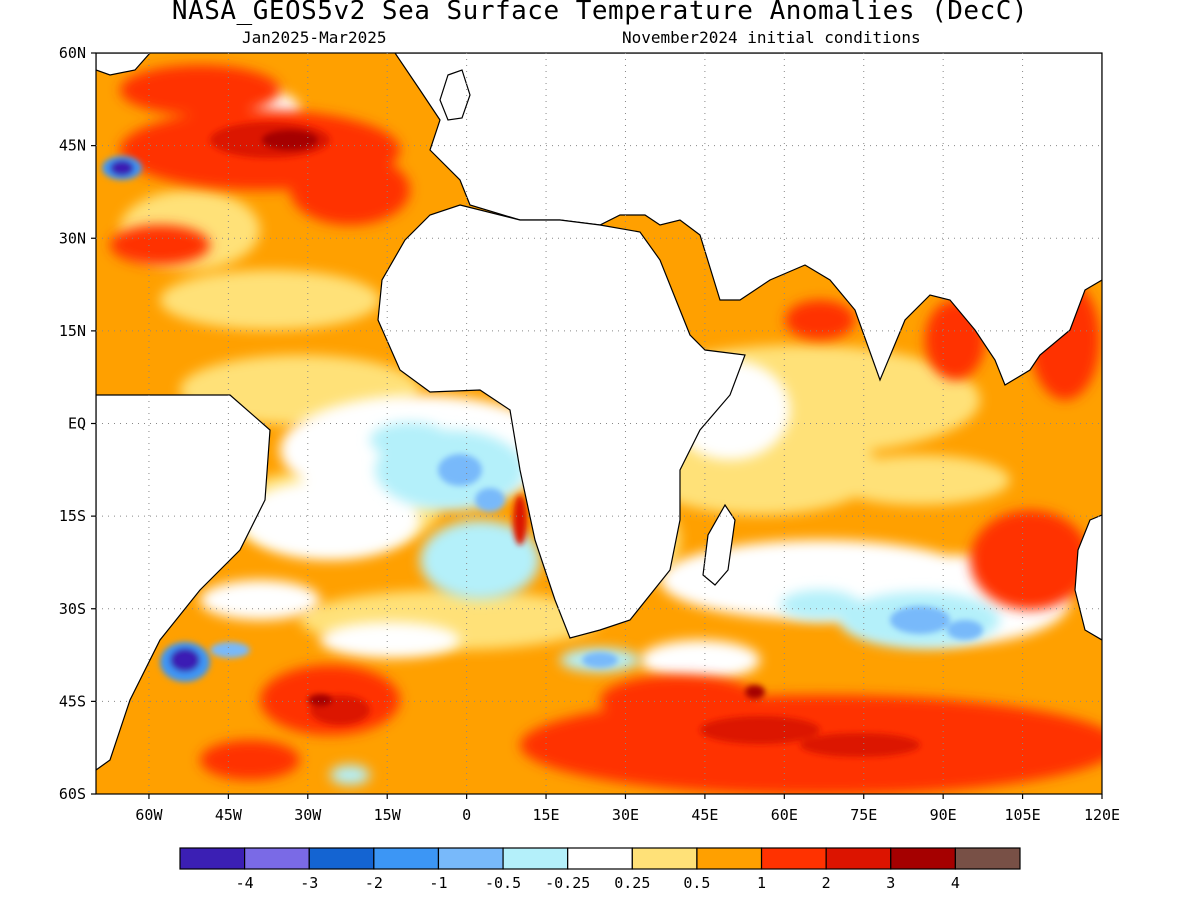 The image size is (1200, 900). Describe the element at coordinates (704, 815) in the screenshot. I see `lon-tick-label: 45E` at that location.